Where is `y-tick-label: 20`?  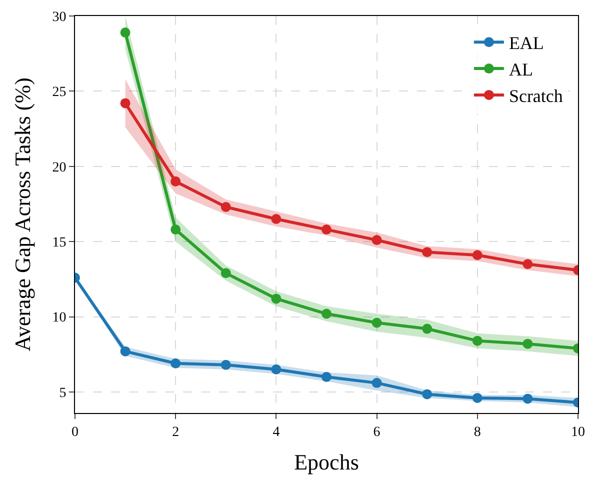
y-tick-label: 20 is located at coordinates (59, 168).